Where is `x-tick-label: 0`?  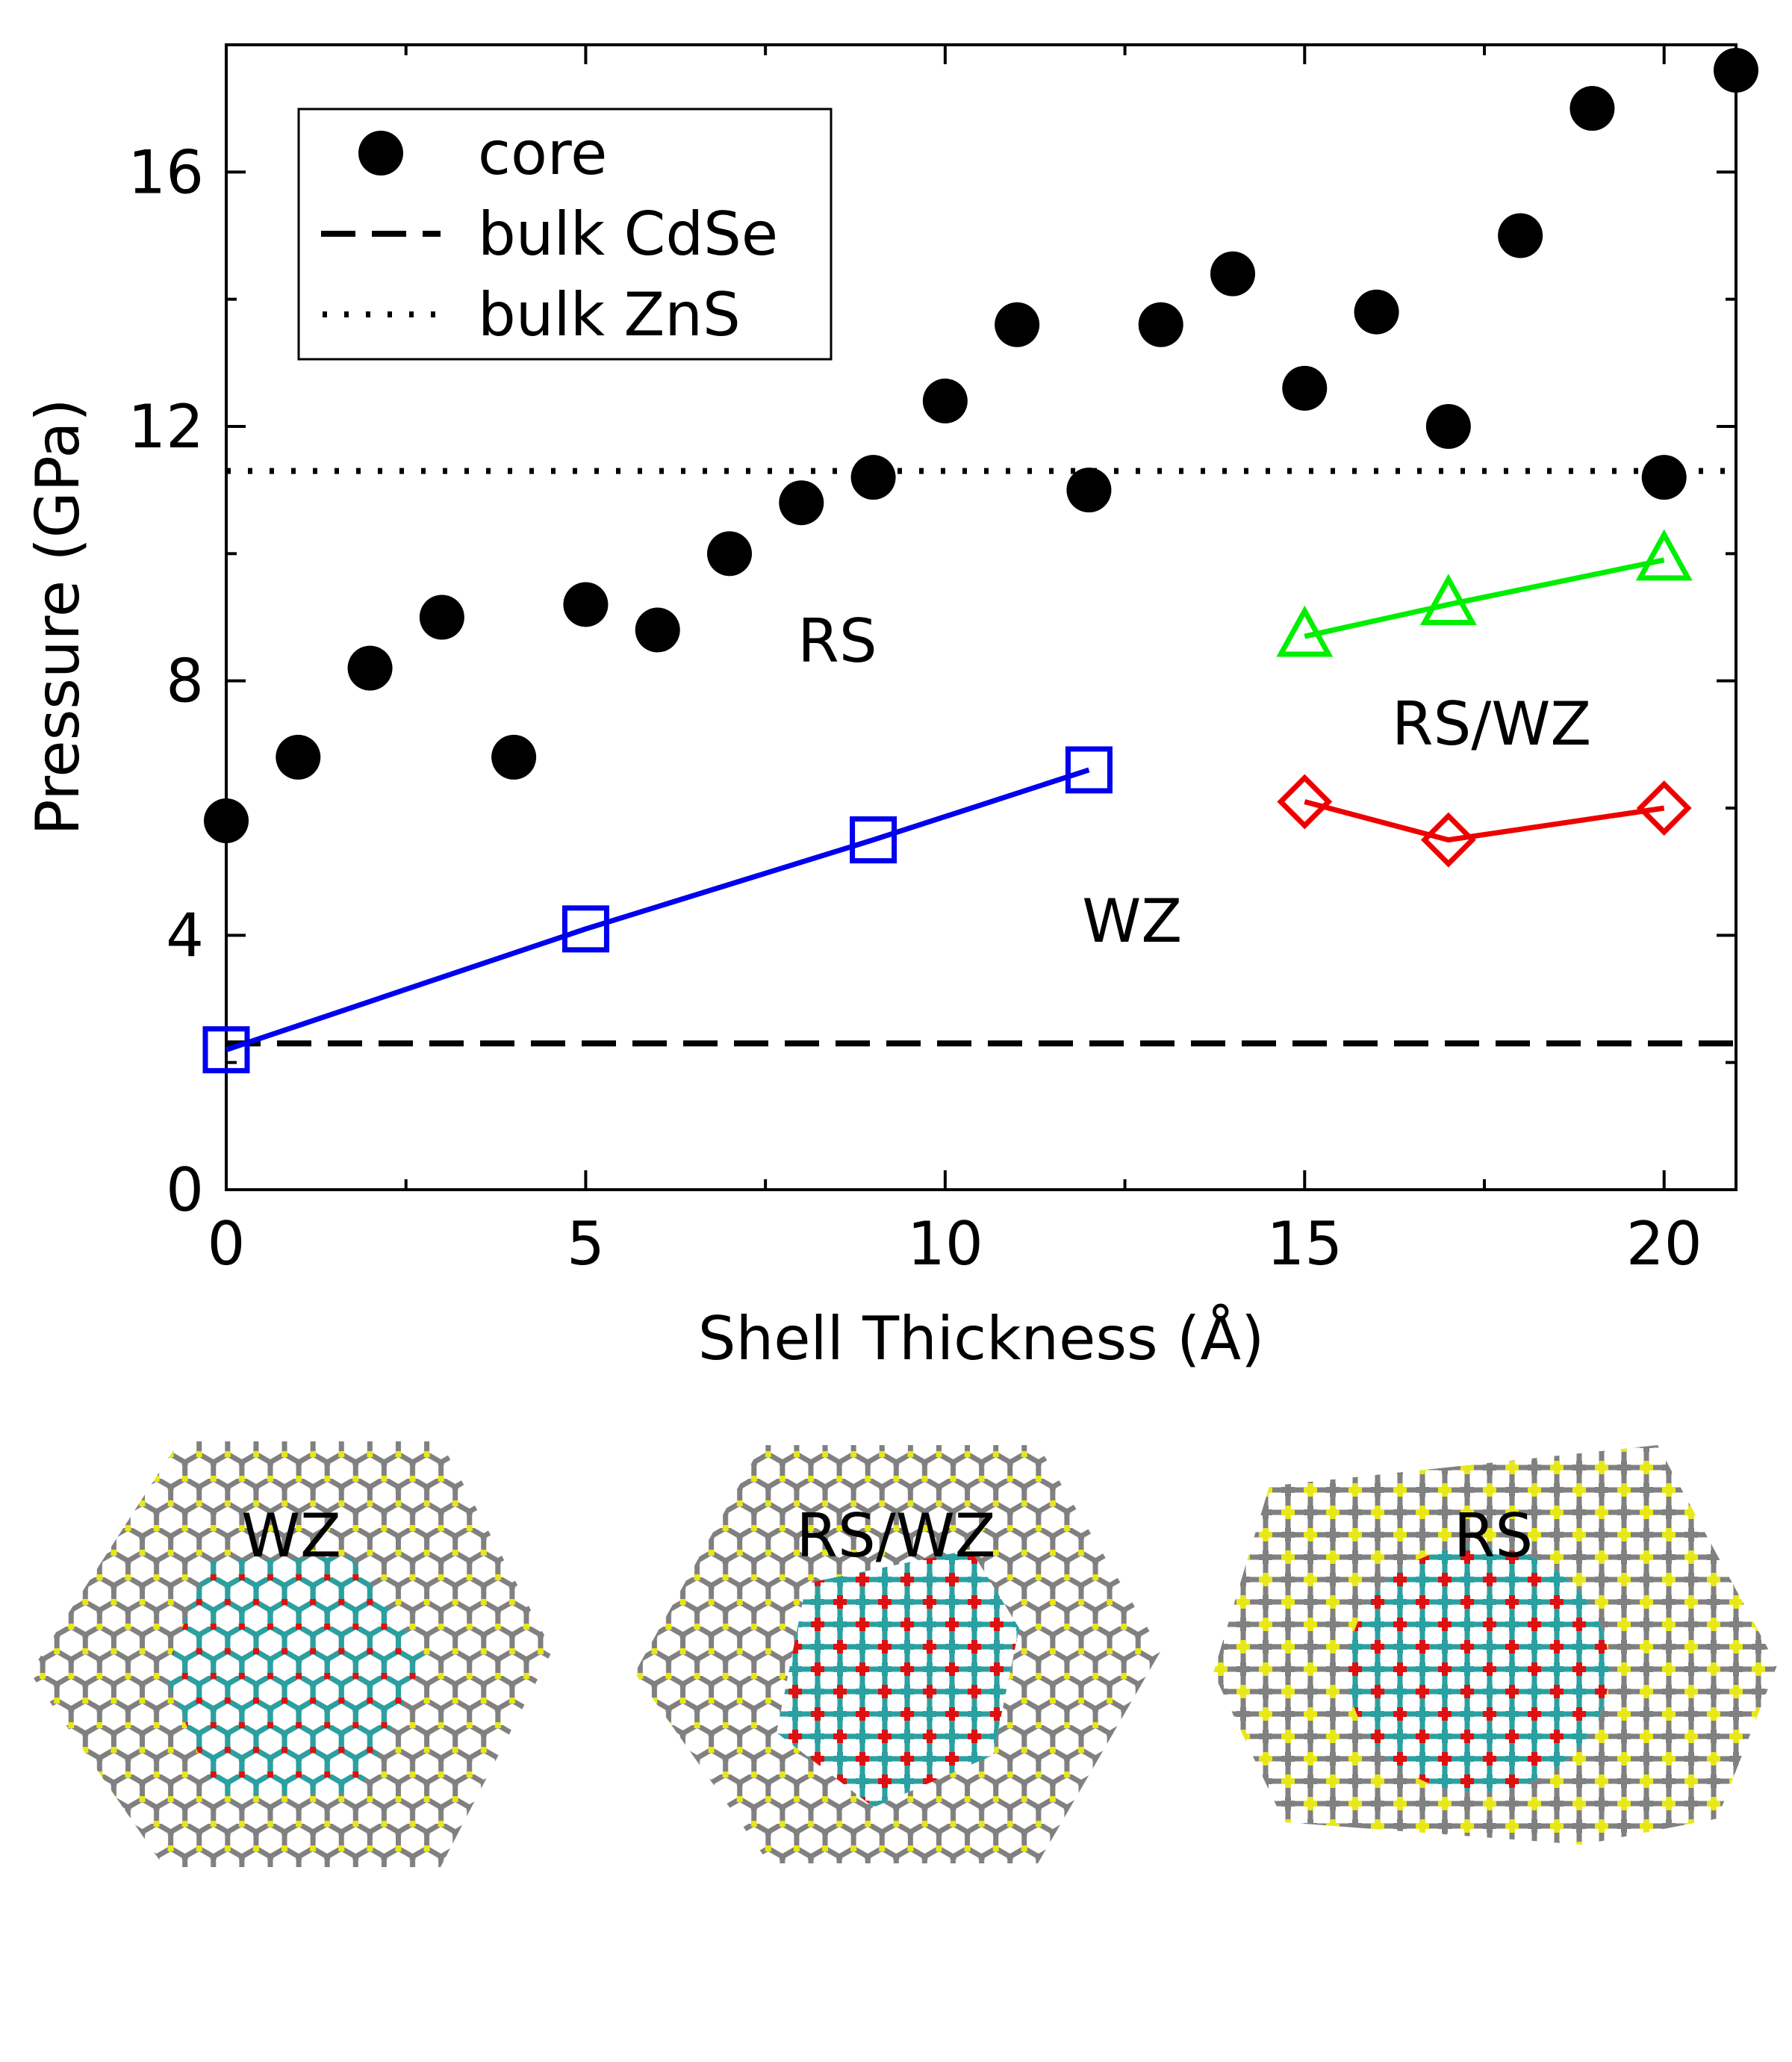 x-tick-label: 0 is located at coordinates (227, 1244).